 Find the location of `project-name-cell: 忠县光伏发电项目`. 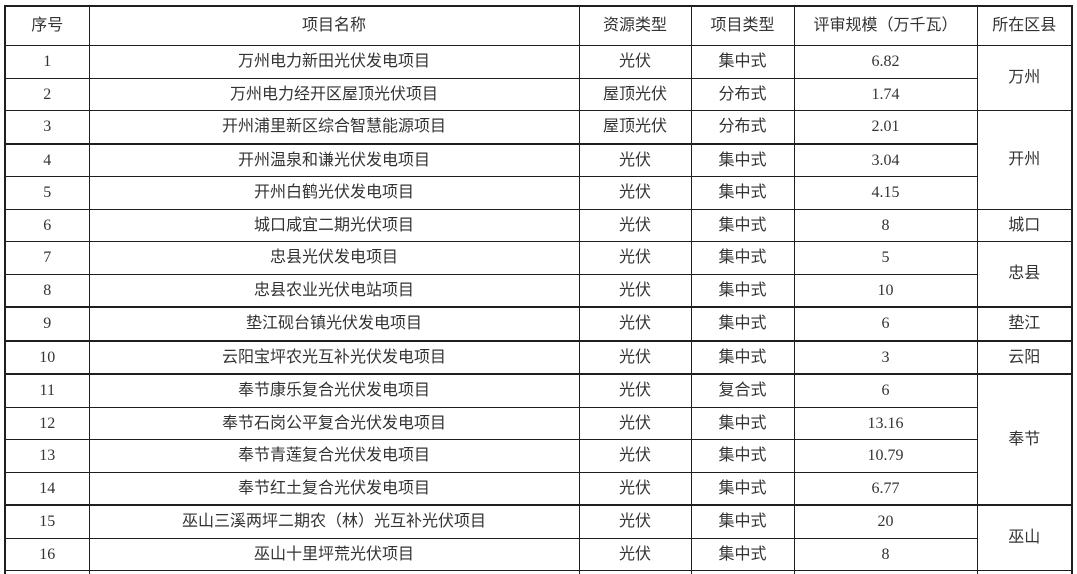

project-name-cell: 忠县光伏发电项目 is located at coordinates (334, 258).